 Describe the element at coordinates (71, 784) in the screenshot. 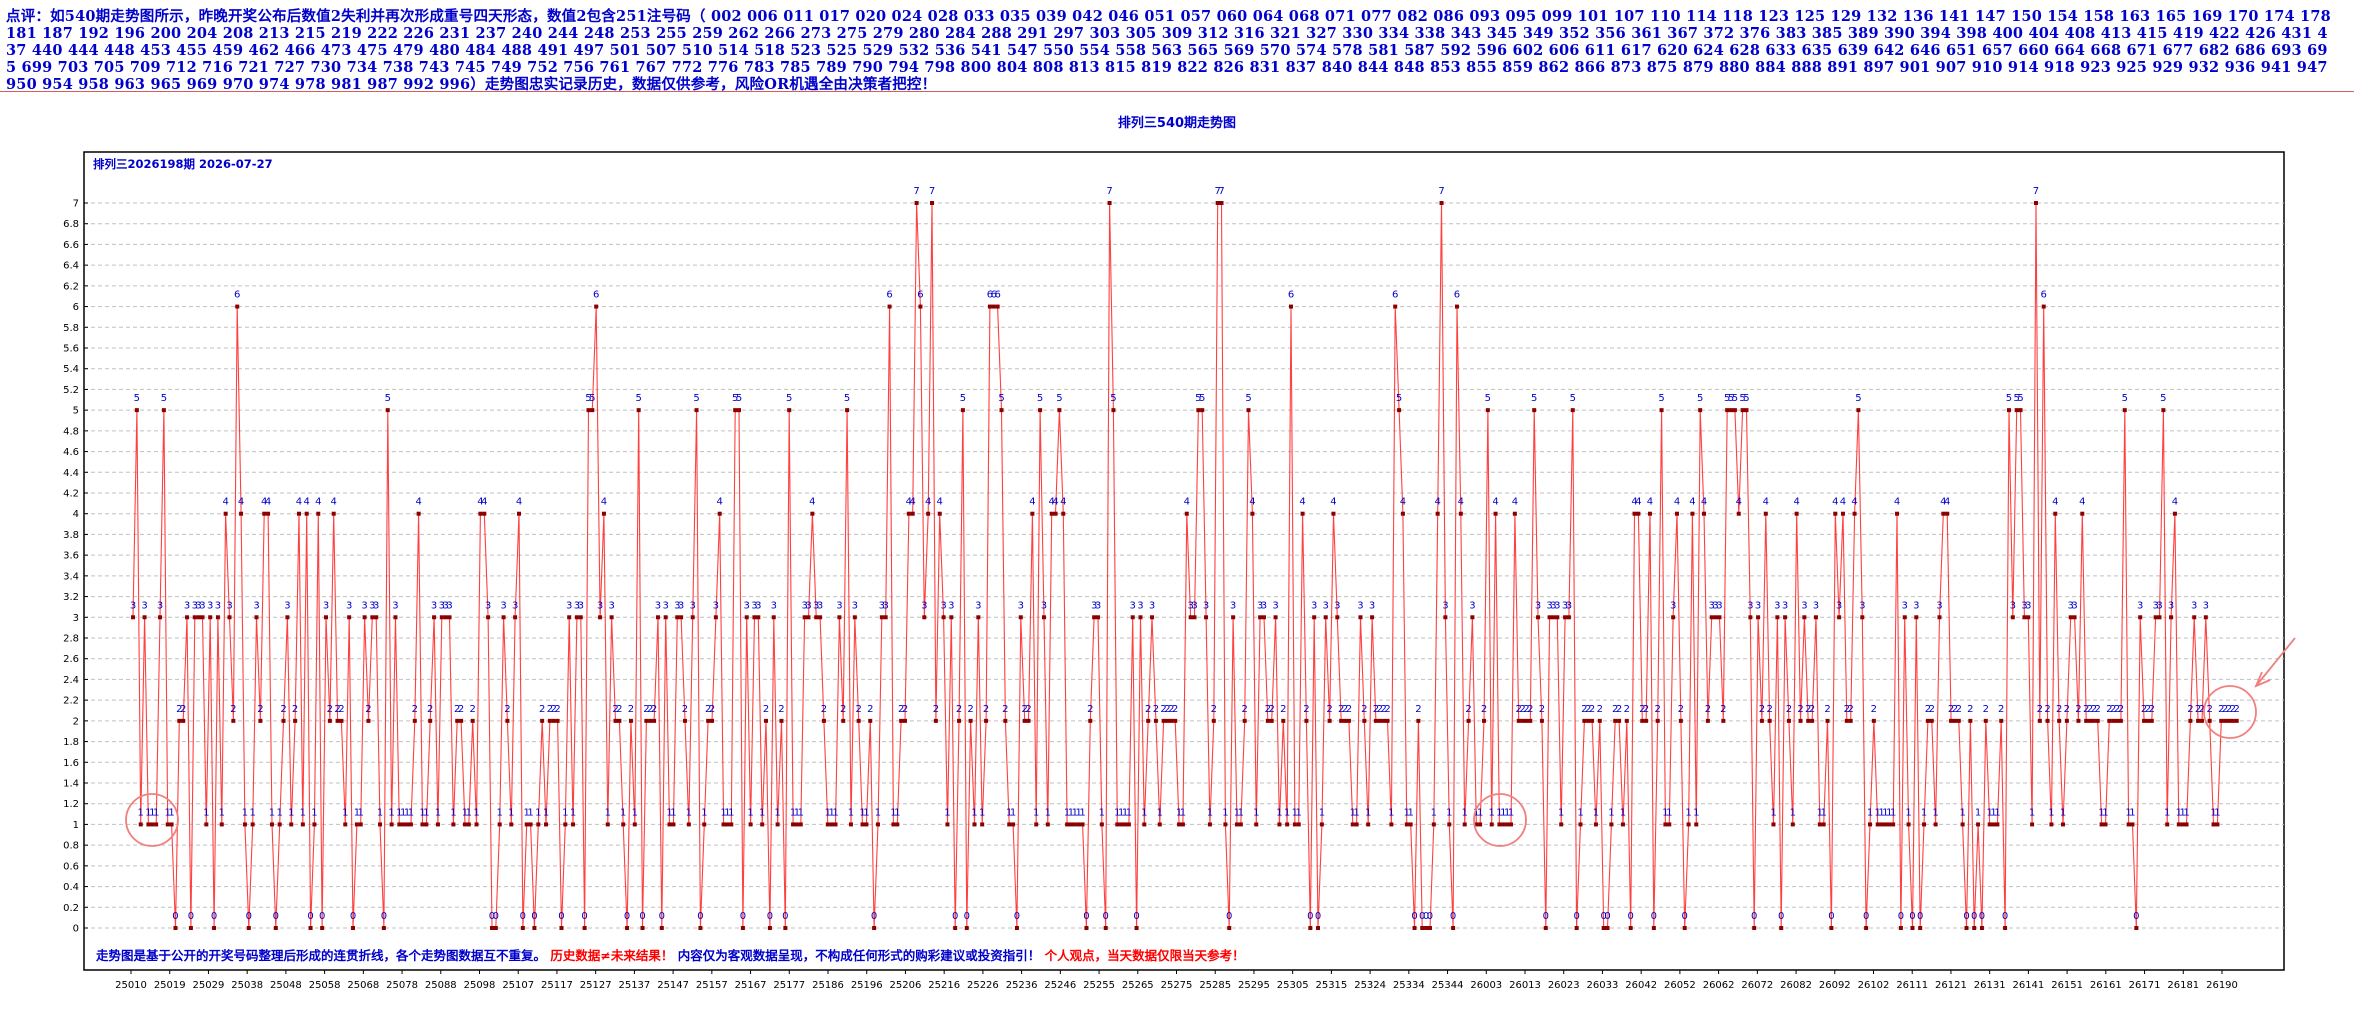

I see `y-tick-label: 1.4` at that location.